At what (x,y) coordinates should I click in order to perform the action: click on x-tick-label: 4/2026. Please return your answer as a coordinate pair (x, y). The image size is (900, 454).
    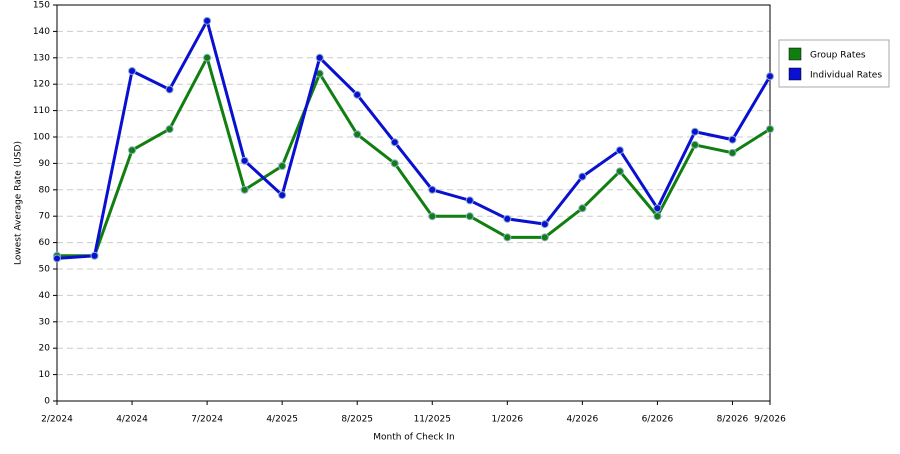
    Looking at the image, I should click on (583, 420).